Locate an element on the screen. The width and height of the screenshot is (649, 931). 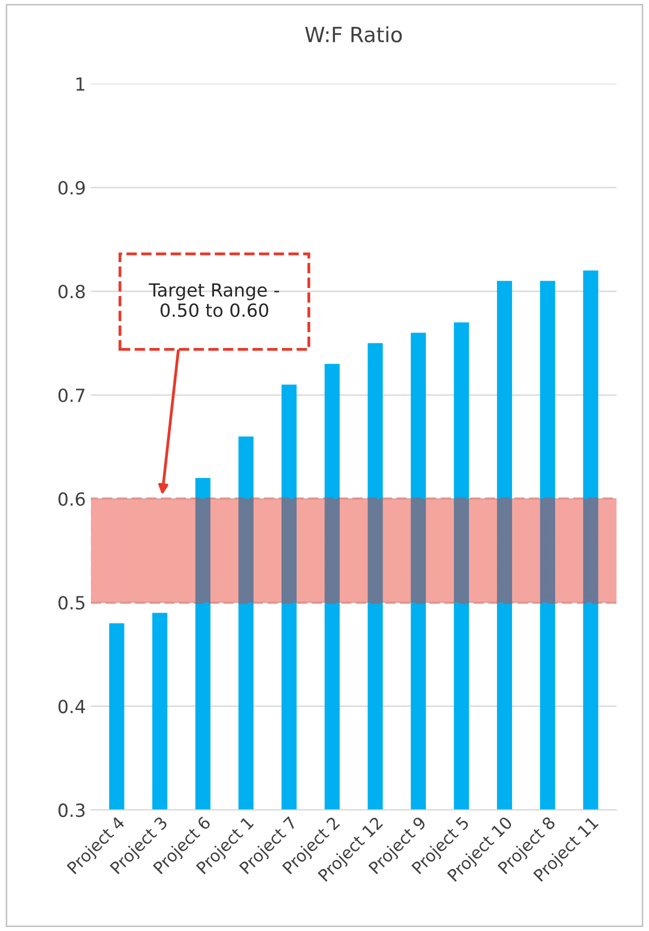
annotation: Target Range - 0.50 to 0.60 is located at coordinates (214, 300).